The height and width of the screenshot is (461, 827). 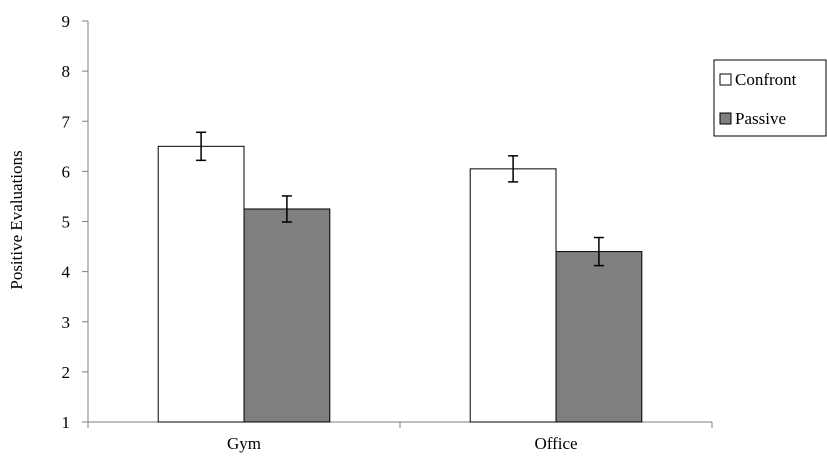 What do you see at coordinates (66, 121) in the screenshot?
I see `y-tick-label: 7` at bounding box center [66, 121].